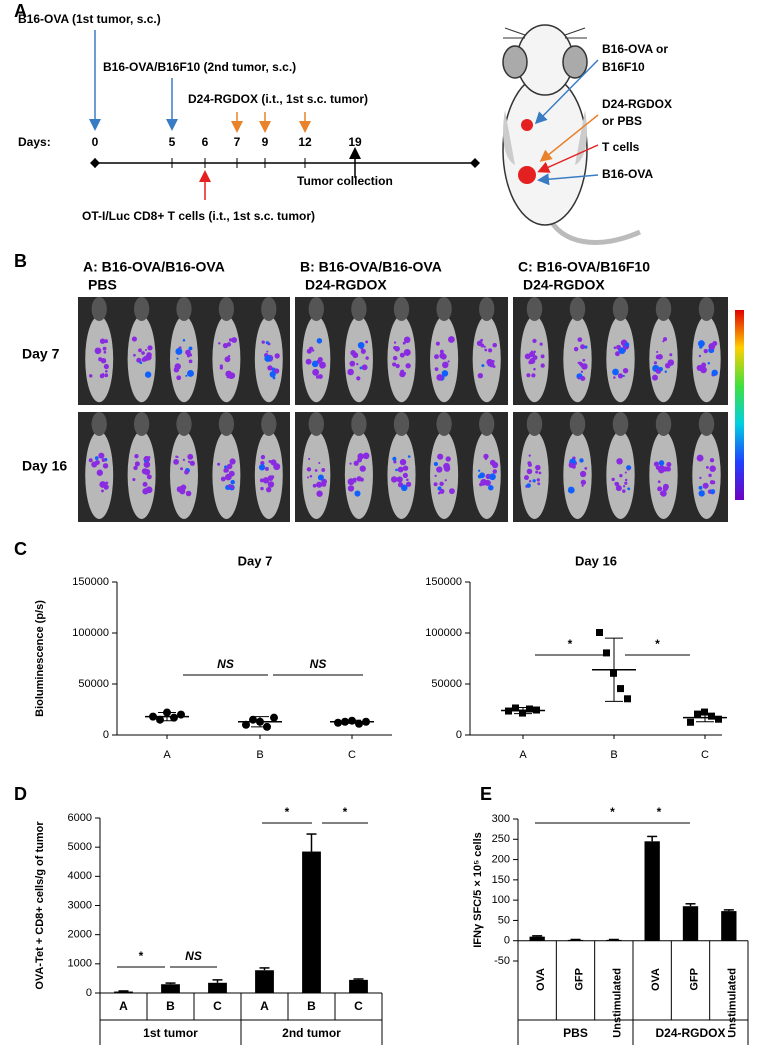 The image size is (773, 1050). Describe the element at coordinates (40, 658) in the screenshot. I see `y-axis-label: Bioluminescence (p/s)` at that location.